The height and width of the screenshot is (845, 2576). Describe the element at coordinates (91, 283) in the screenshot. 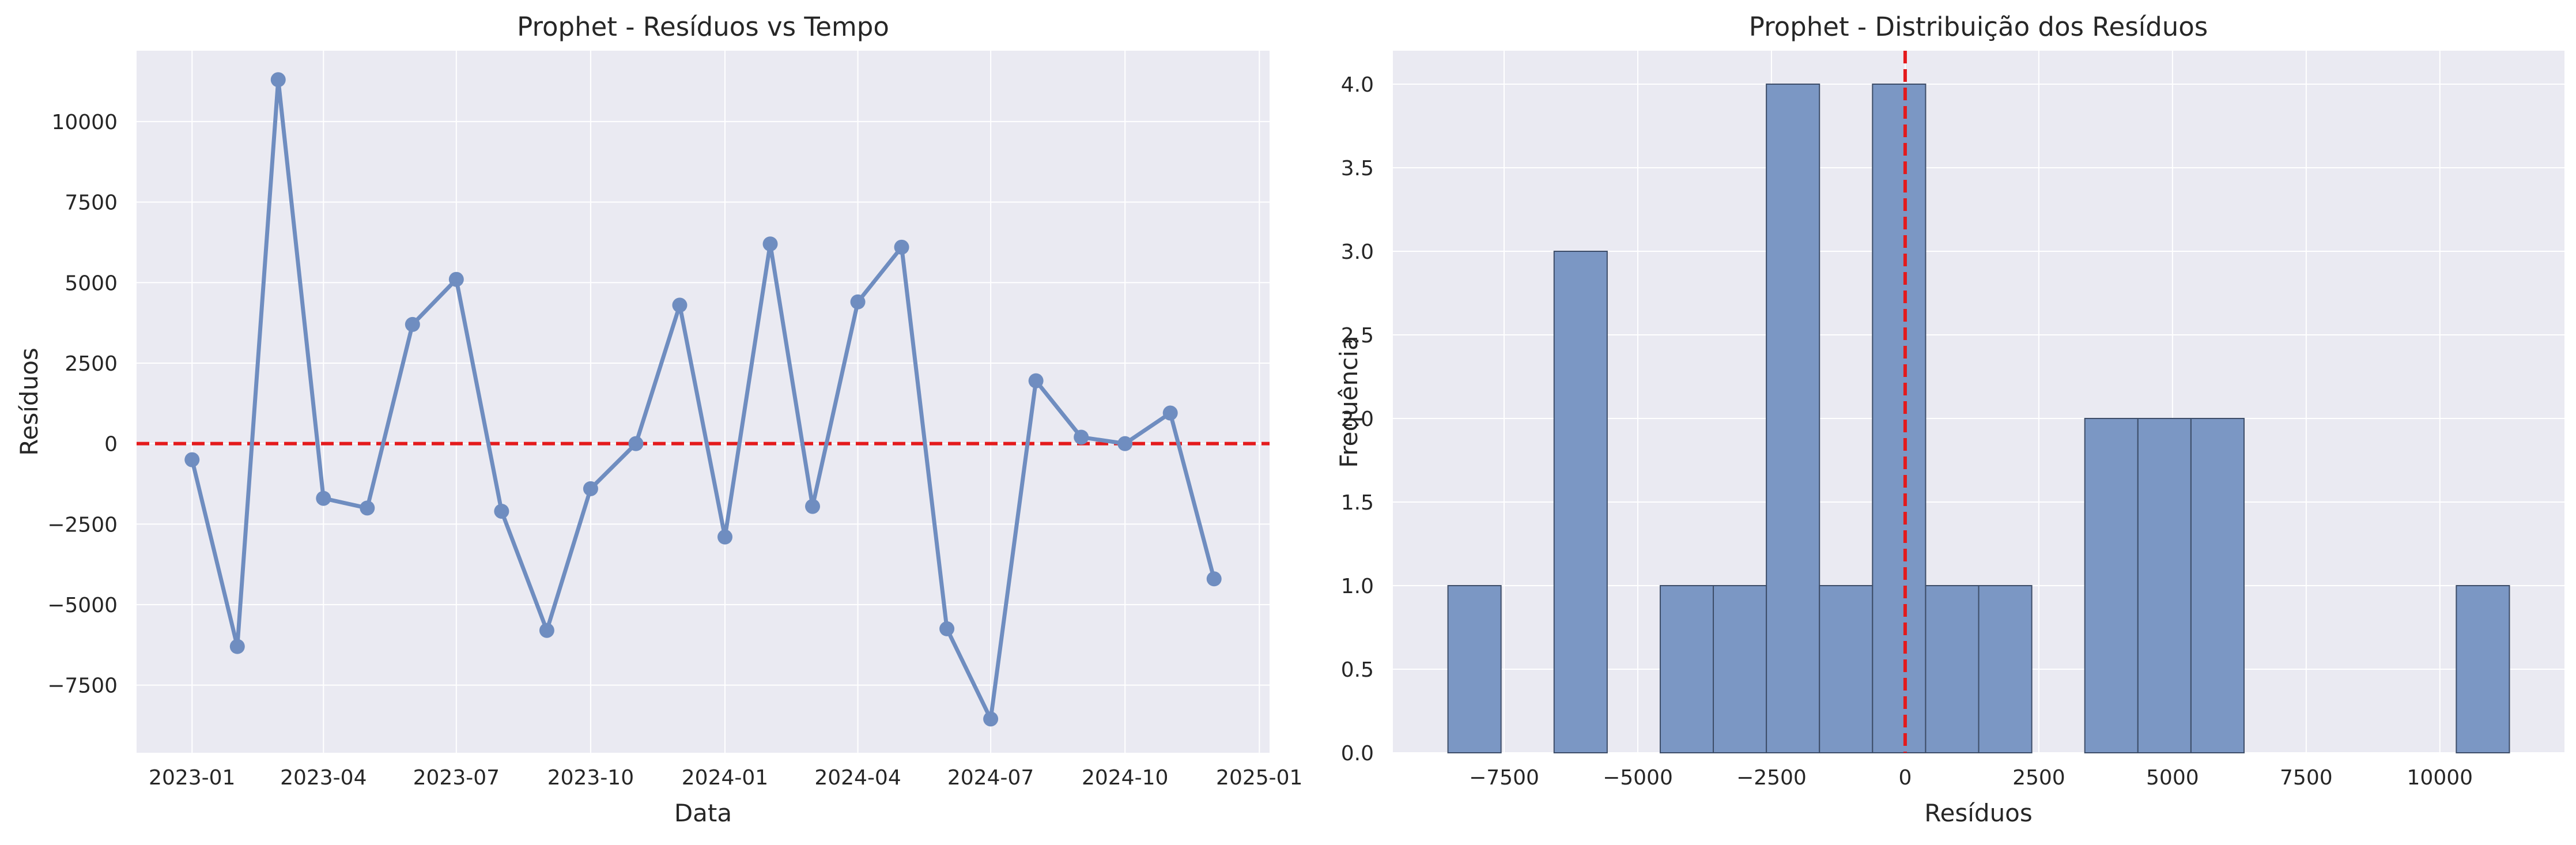

I see `y-tick-label: 5000` at that location.